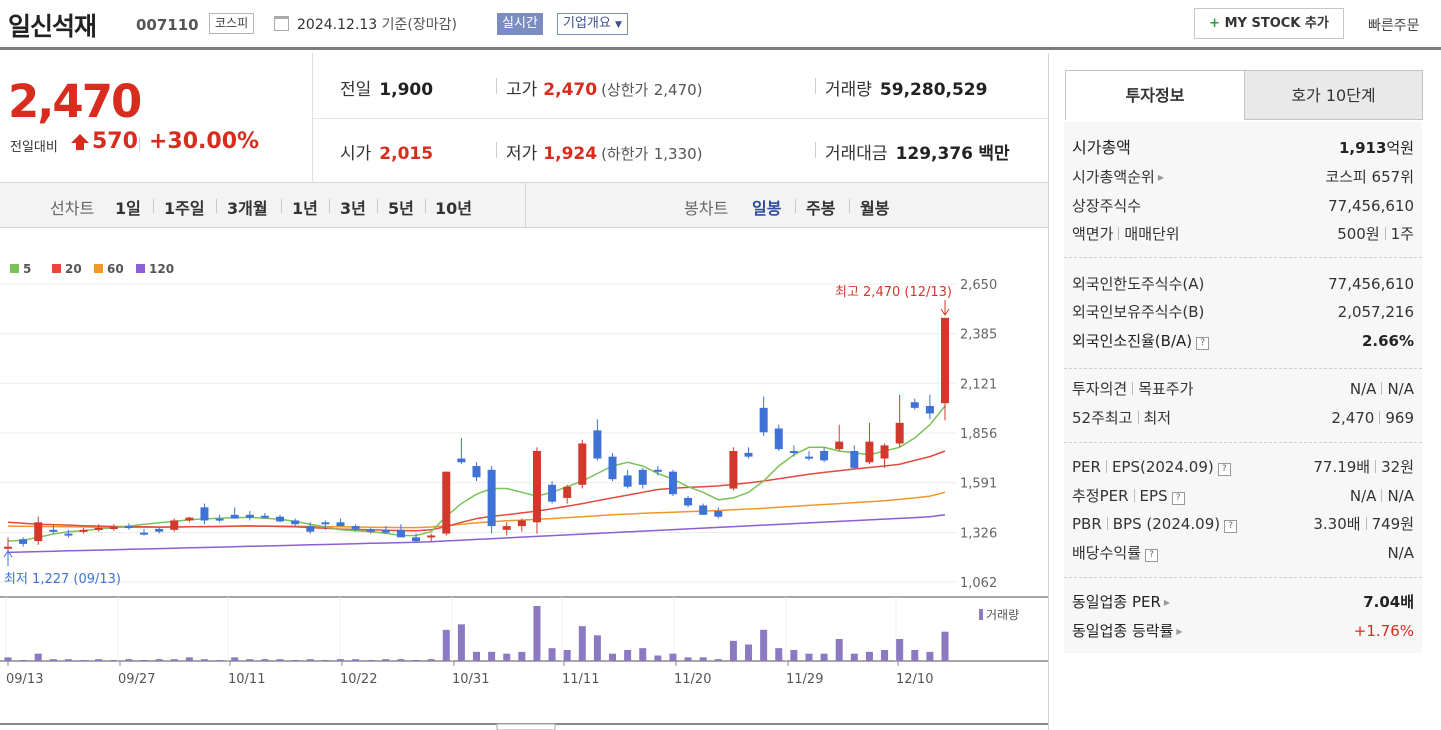 This screenshot has height=730, width=1441. Describe the element at coordinates (1400, 389) in the screenshot. I see `target-value: N/A` at that location.